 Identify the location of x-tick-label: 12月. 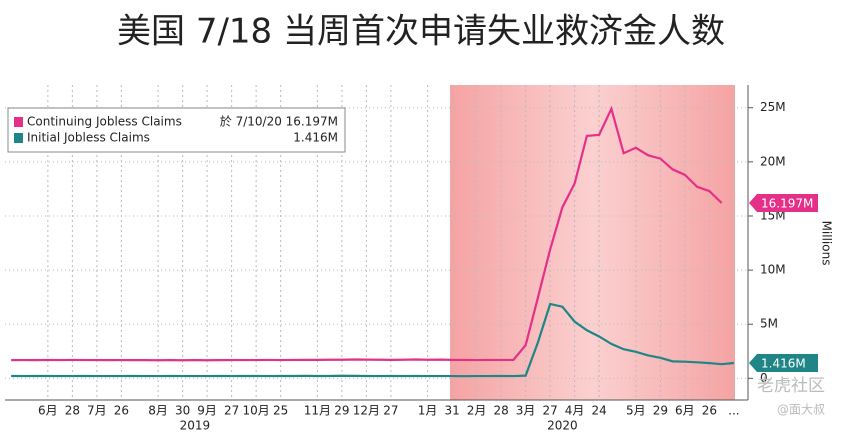
(366, 411).